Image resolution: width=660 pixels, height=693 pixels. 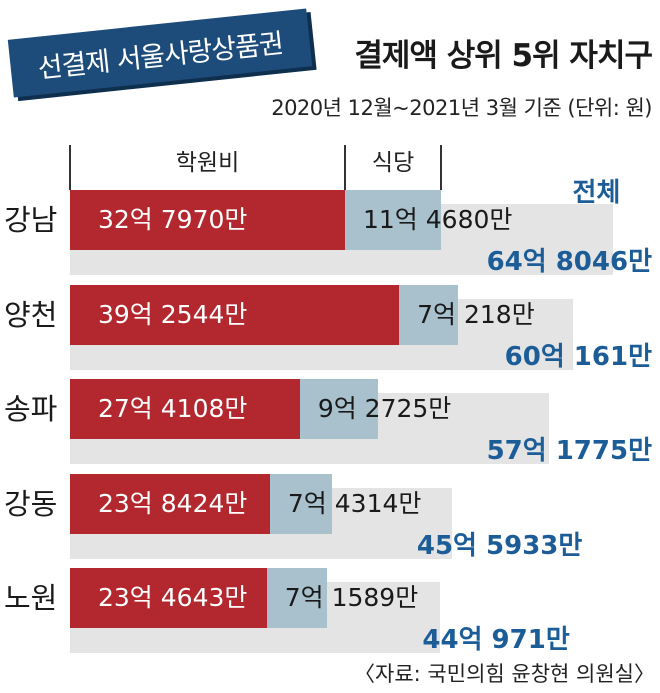 I want to click on total-value-label: 44억 971만, so click(x=496, y=640).